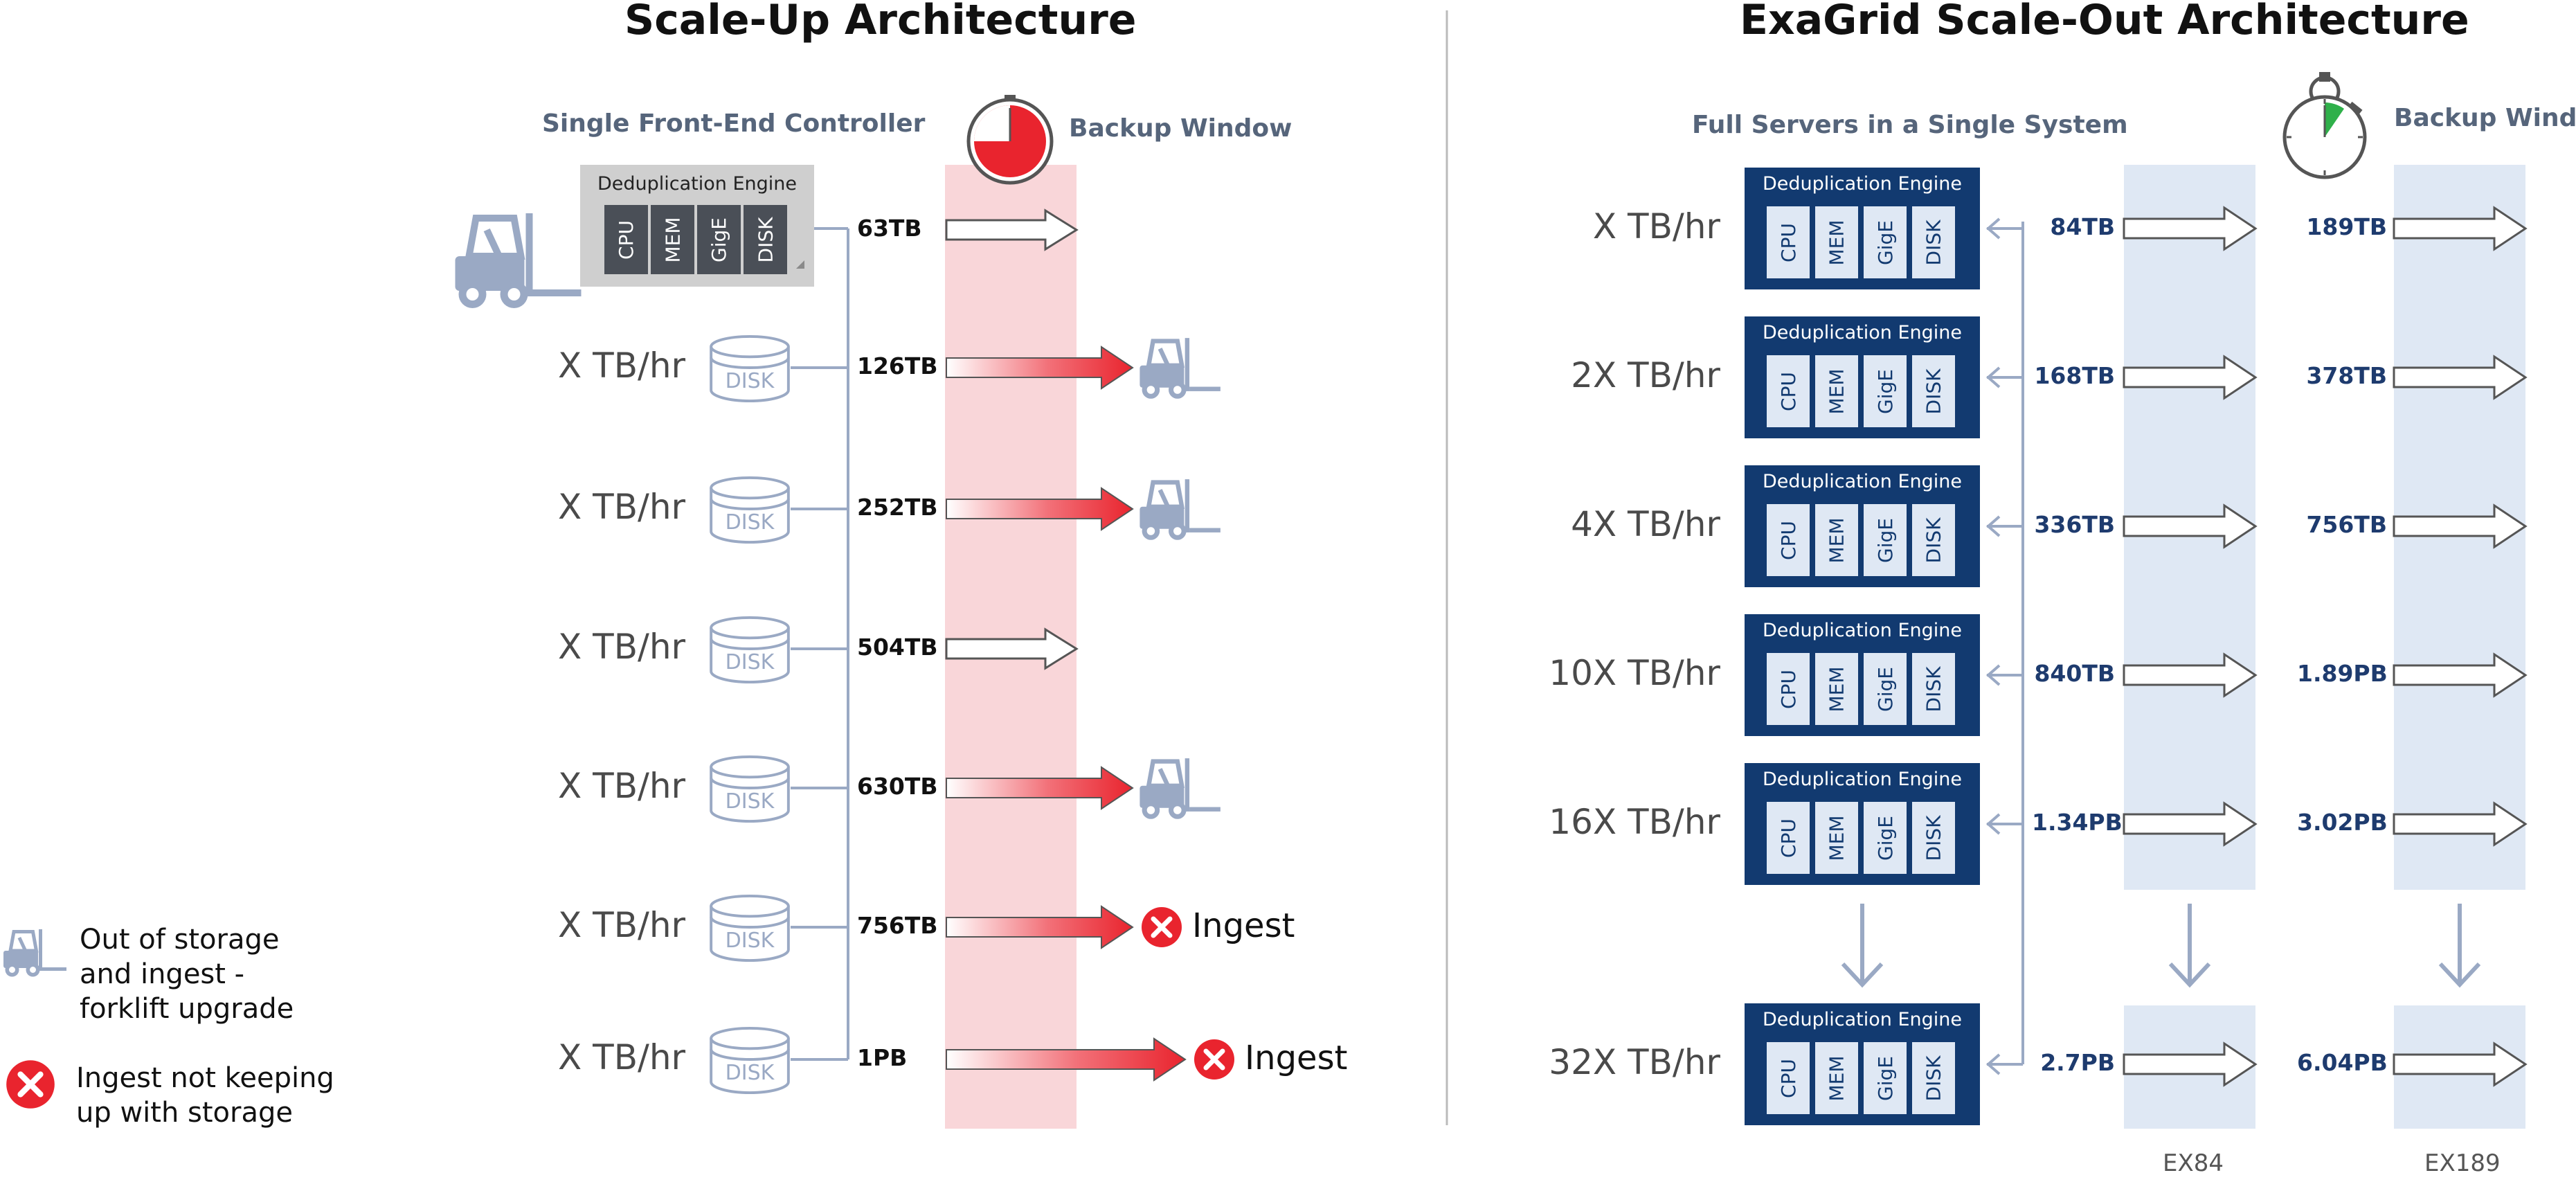 The width and height of the screenshot is (2576, 1182). Describe the element at coordinates (2346, 524) in the screenshot. I see `ex189-capacity: 756TB` at that location.